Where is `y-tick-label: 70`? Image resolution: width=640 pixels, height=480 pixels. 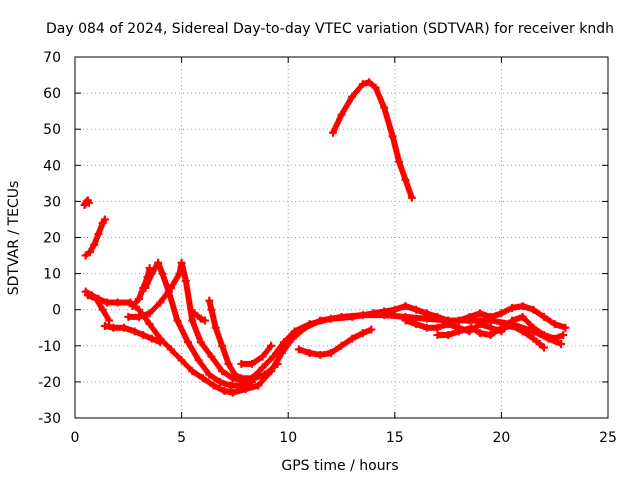
y-tick-label: 70 is located at coordinates (52, 58).